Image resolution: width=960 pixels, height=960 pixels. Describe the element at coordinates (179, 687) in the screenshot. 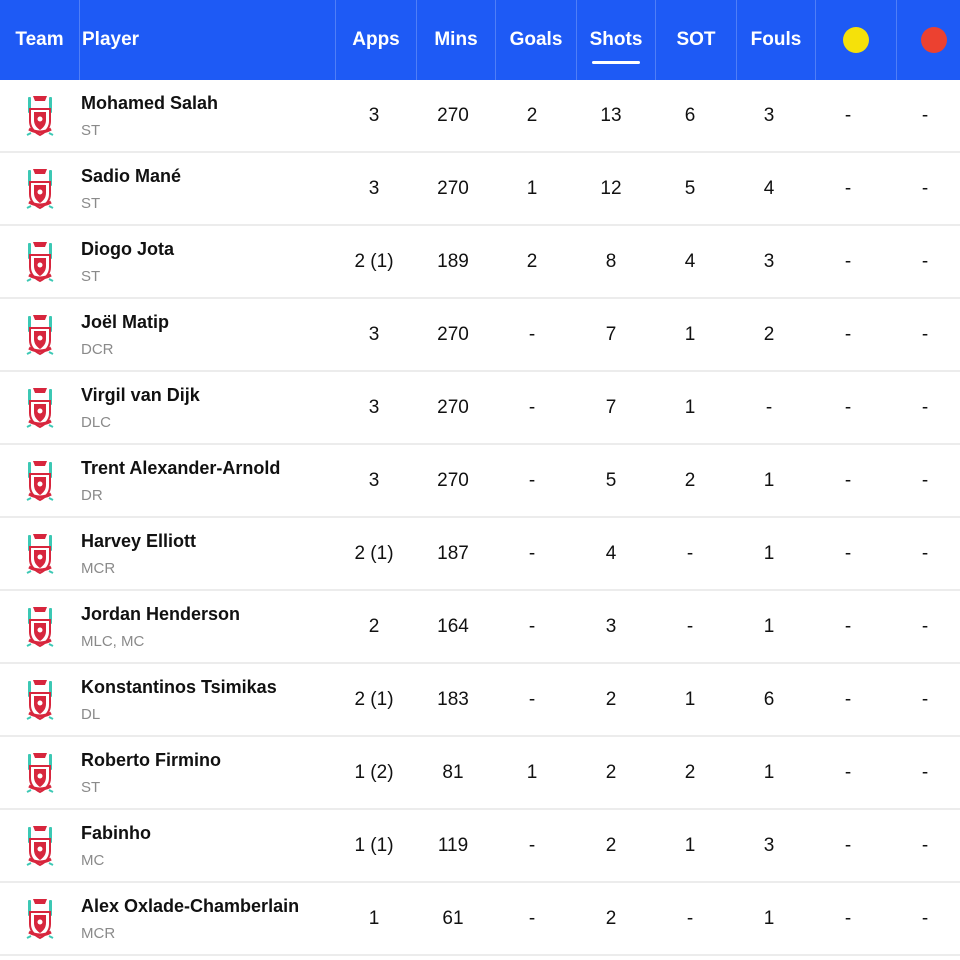

I see `player-name: Konstantinos Tsimikas` at that location.